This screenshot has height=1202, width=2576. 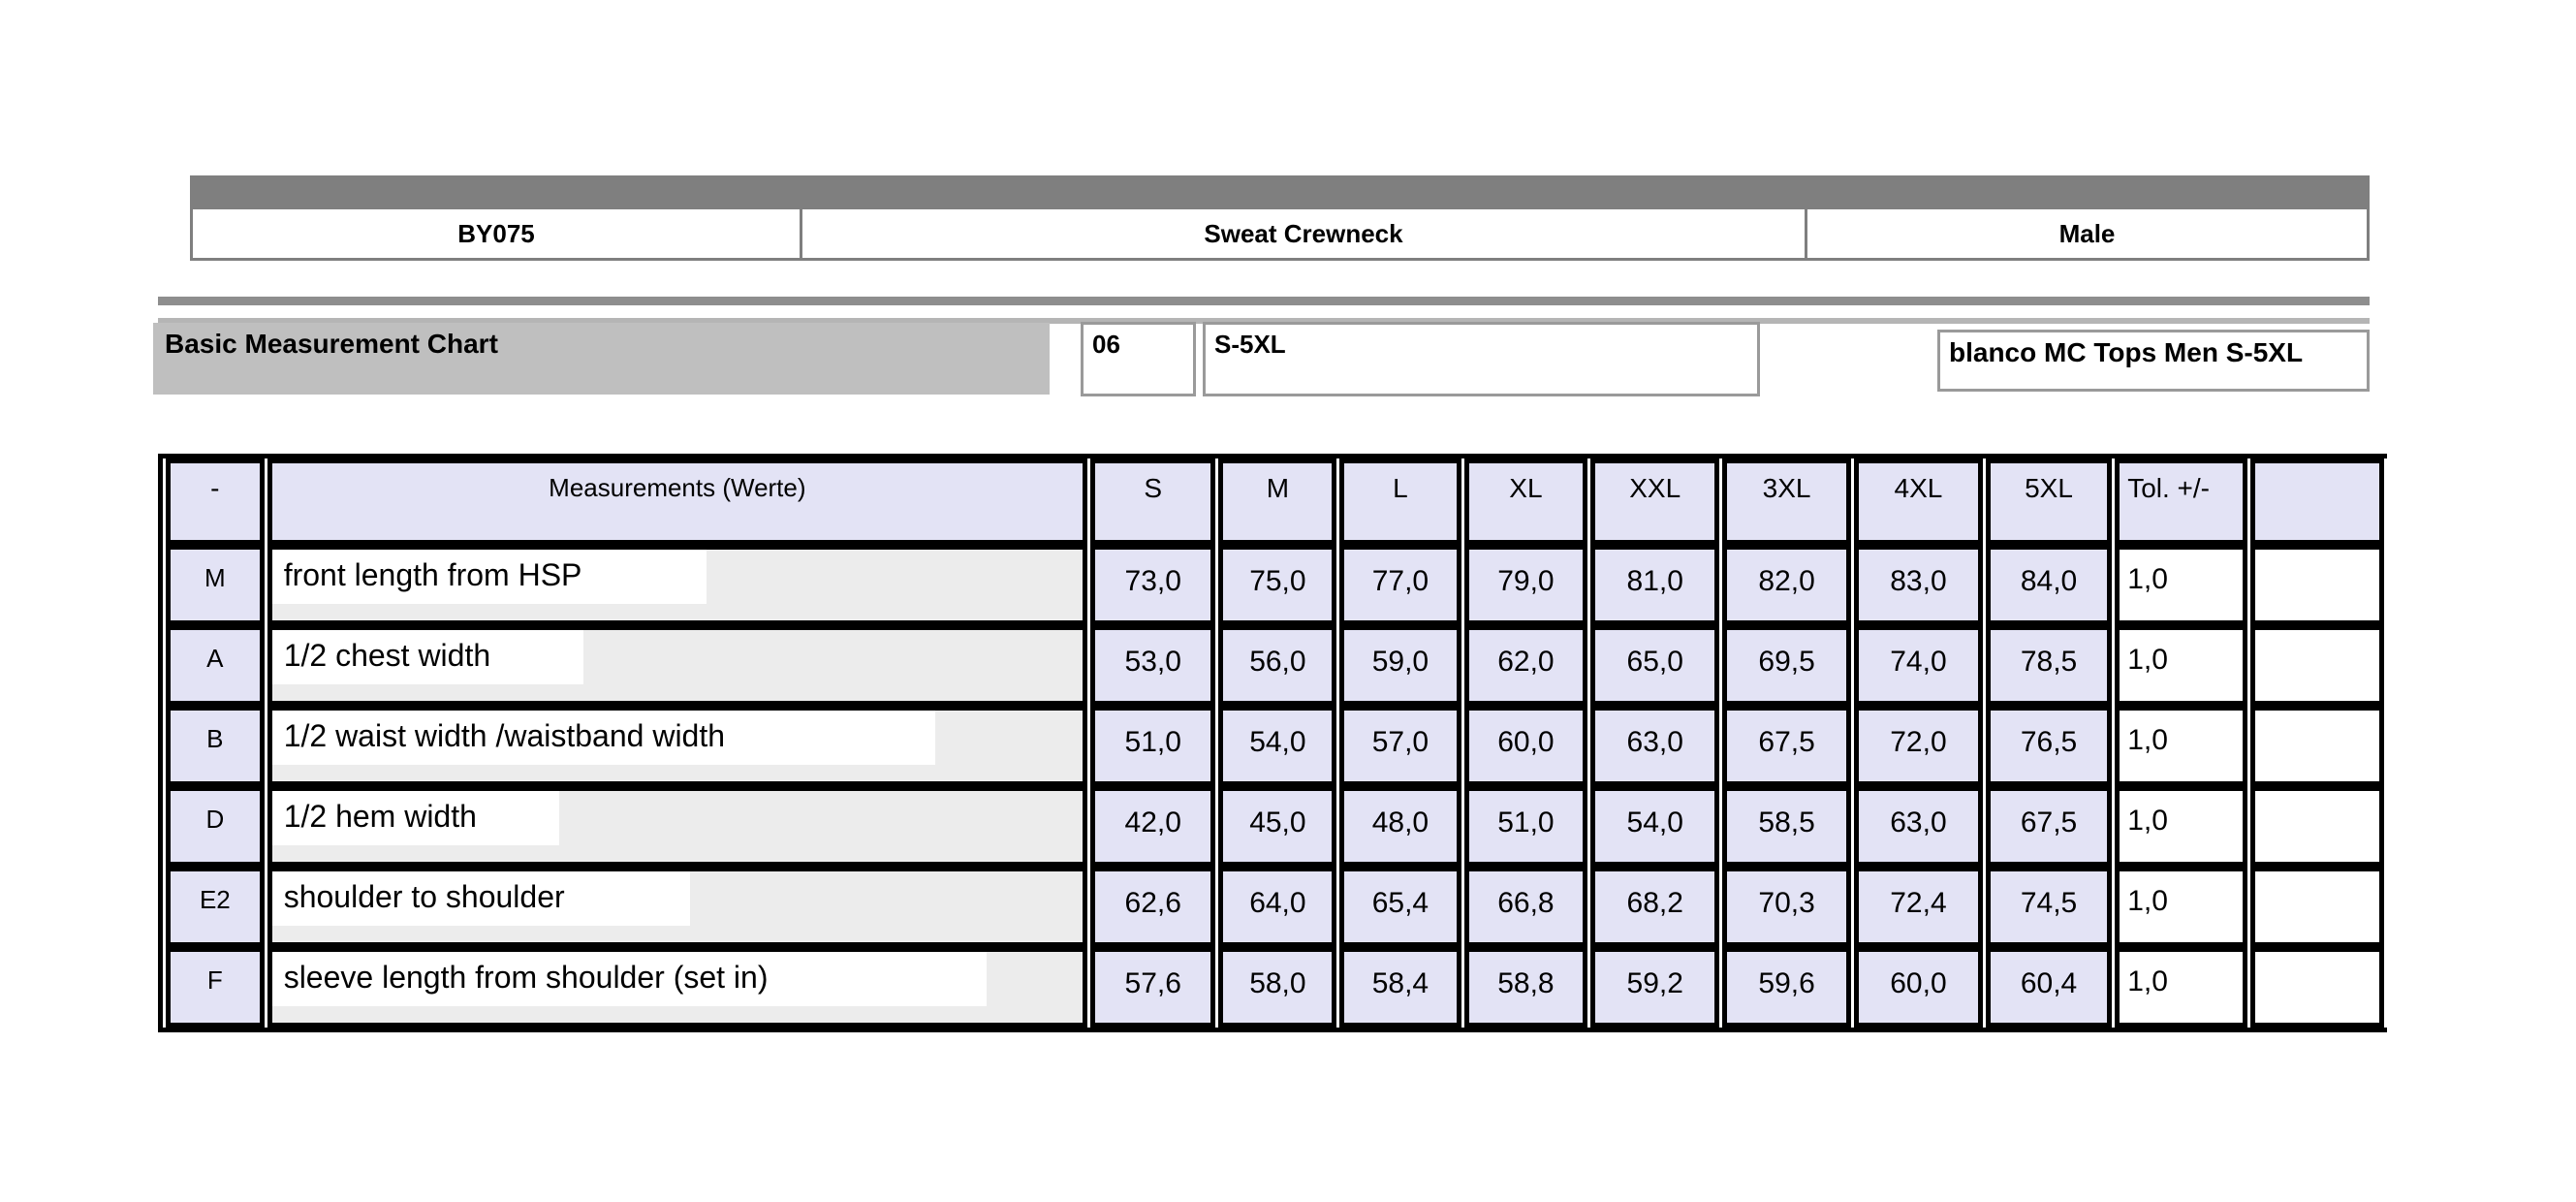 I want to click on column-header-l: L, so click(x=1400, y=502).